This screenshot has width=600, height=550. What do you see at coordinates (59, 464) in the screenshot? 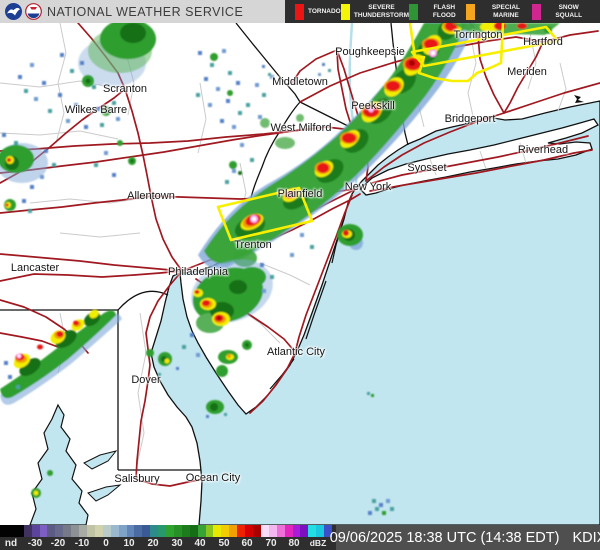
I see `chesapeake-bay` at bounding box center [59, 464].